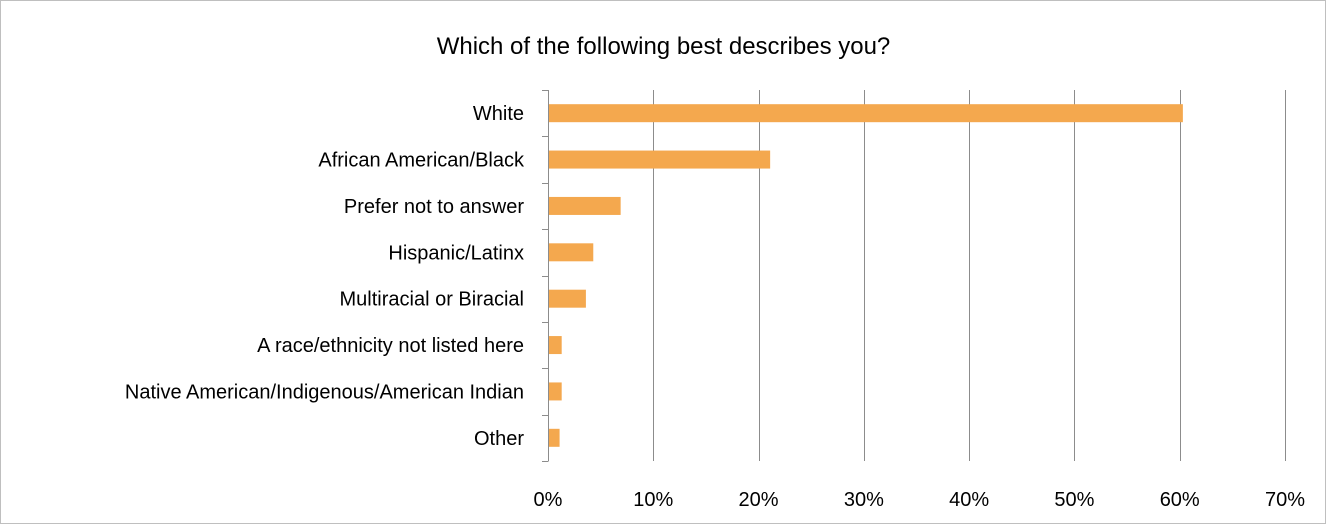  What do you see at coordinates (969, 500) in the screenshot?
I see `x-tick-label: 40%` at bounding box center [969, 500].